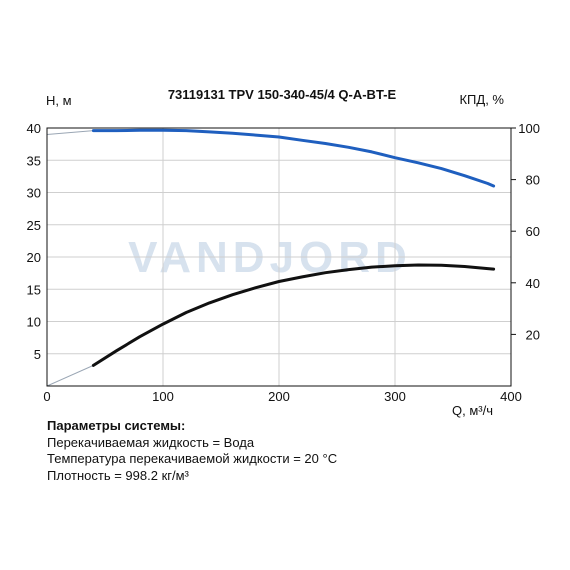  Describe the element at coordinates (293, 158) in the screenshot. I see `head-curve` at that location.